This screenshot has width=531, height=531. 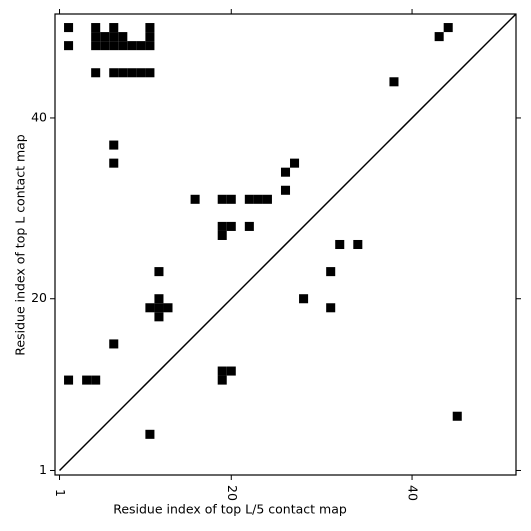 I want to click on y-tick-label: 1, so click(x=43, y=469).